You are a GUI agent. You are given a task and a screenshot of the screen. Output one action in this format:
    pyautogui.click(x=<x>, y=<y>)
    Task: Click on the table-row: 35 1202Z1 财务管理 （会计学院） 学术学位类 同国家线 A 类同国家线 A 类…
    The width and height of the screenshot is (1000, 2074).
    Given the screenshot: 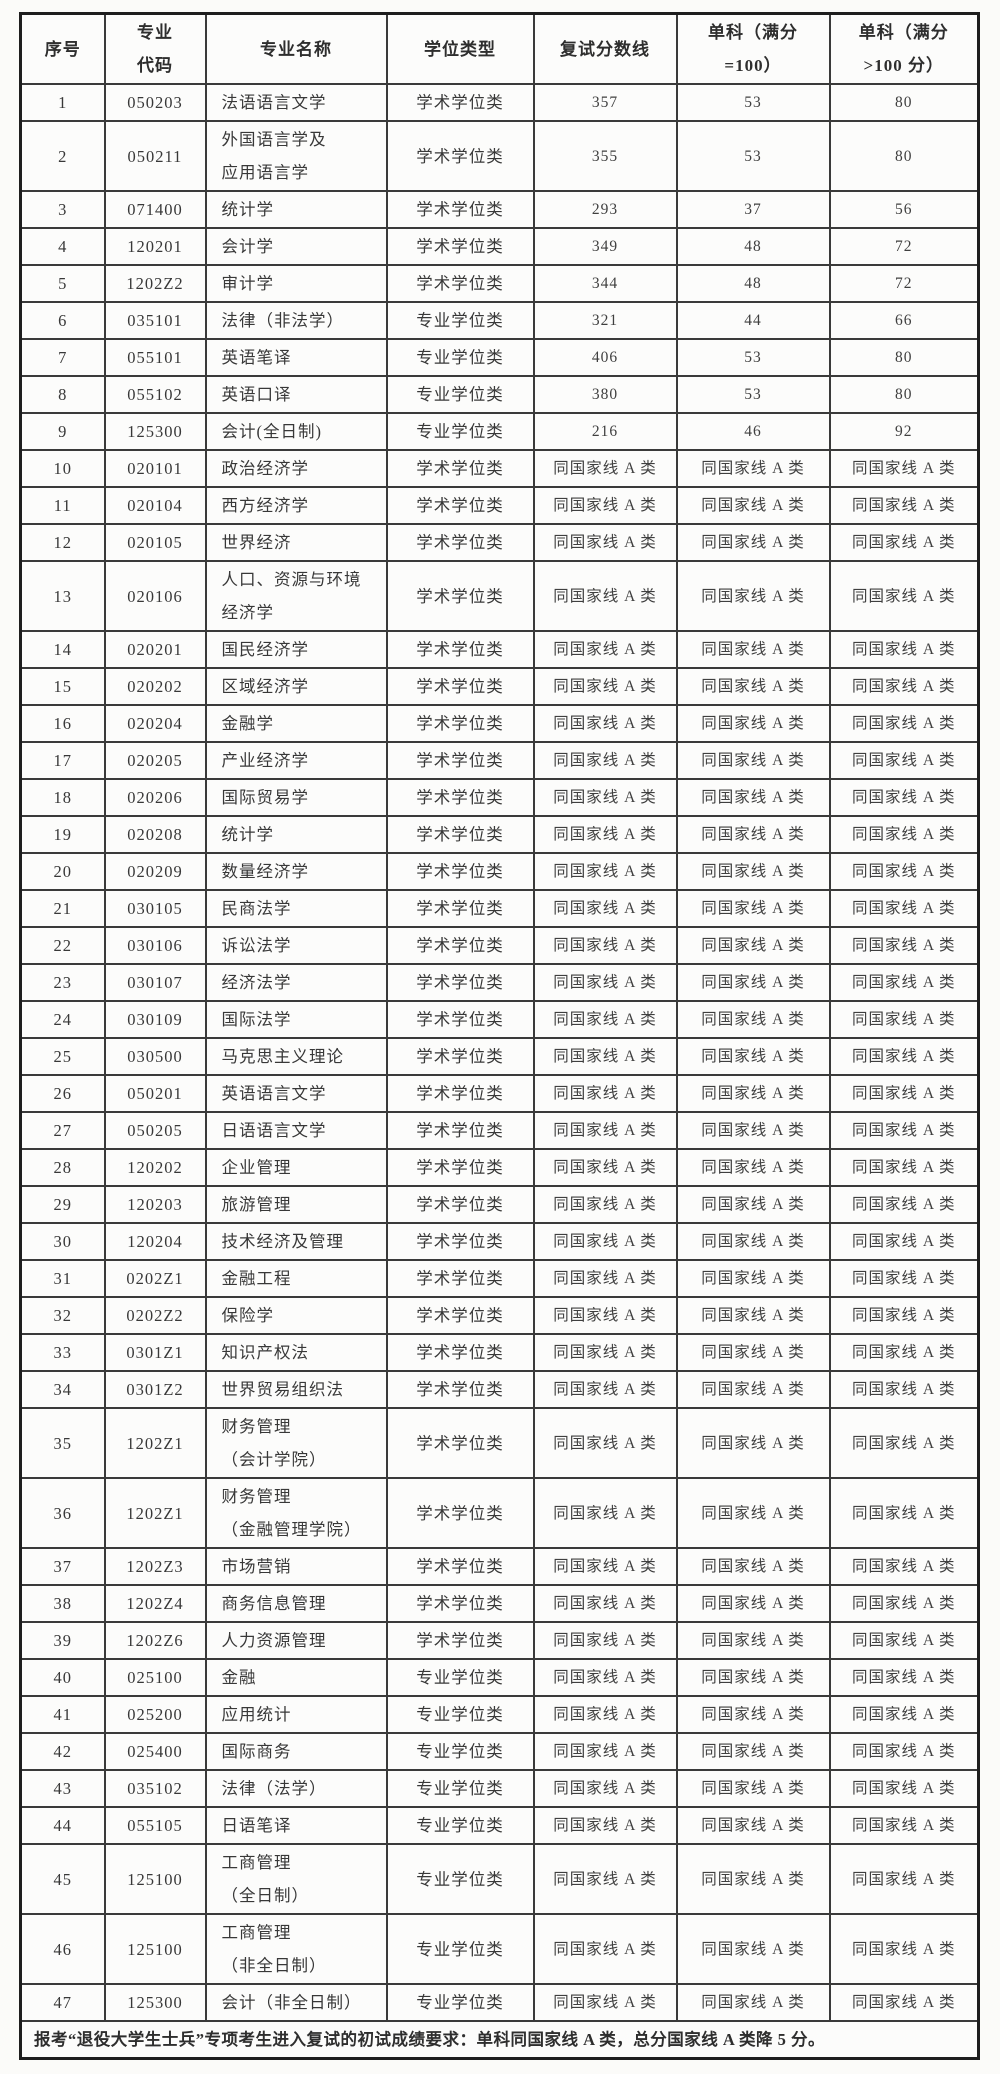 What is the action you would take?
    pyautogui.click(x=499, y=1443)
    